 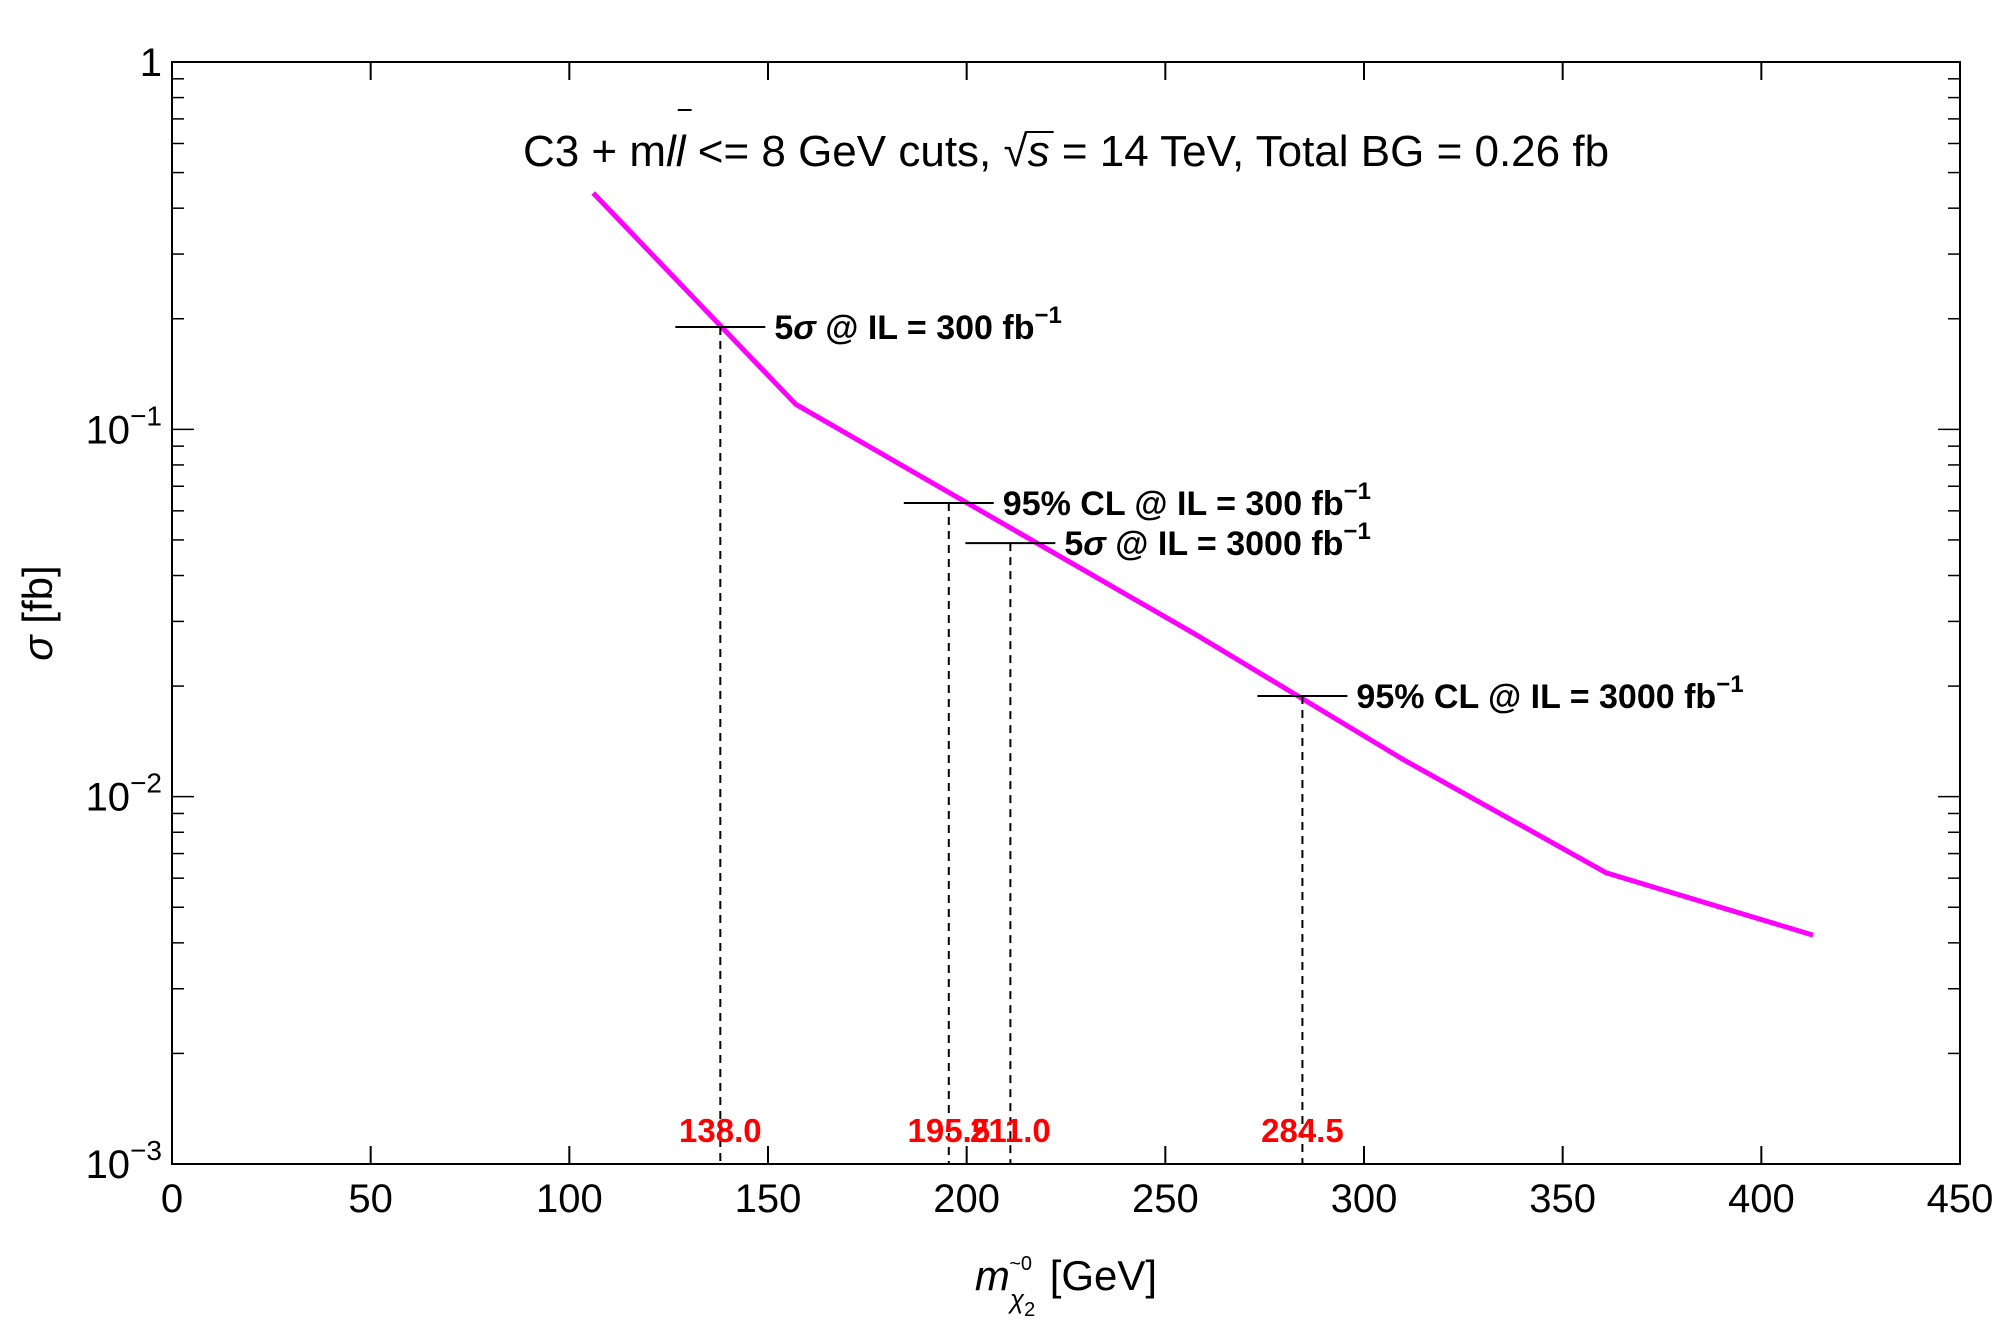 I want to click on x-tick-label: 250, so click(x=1165, y=1199).